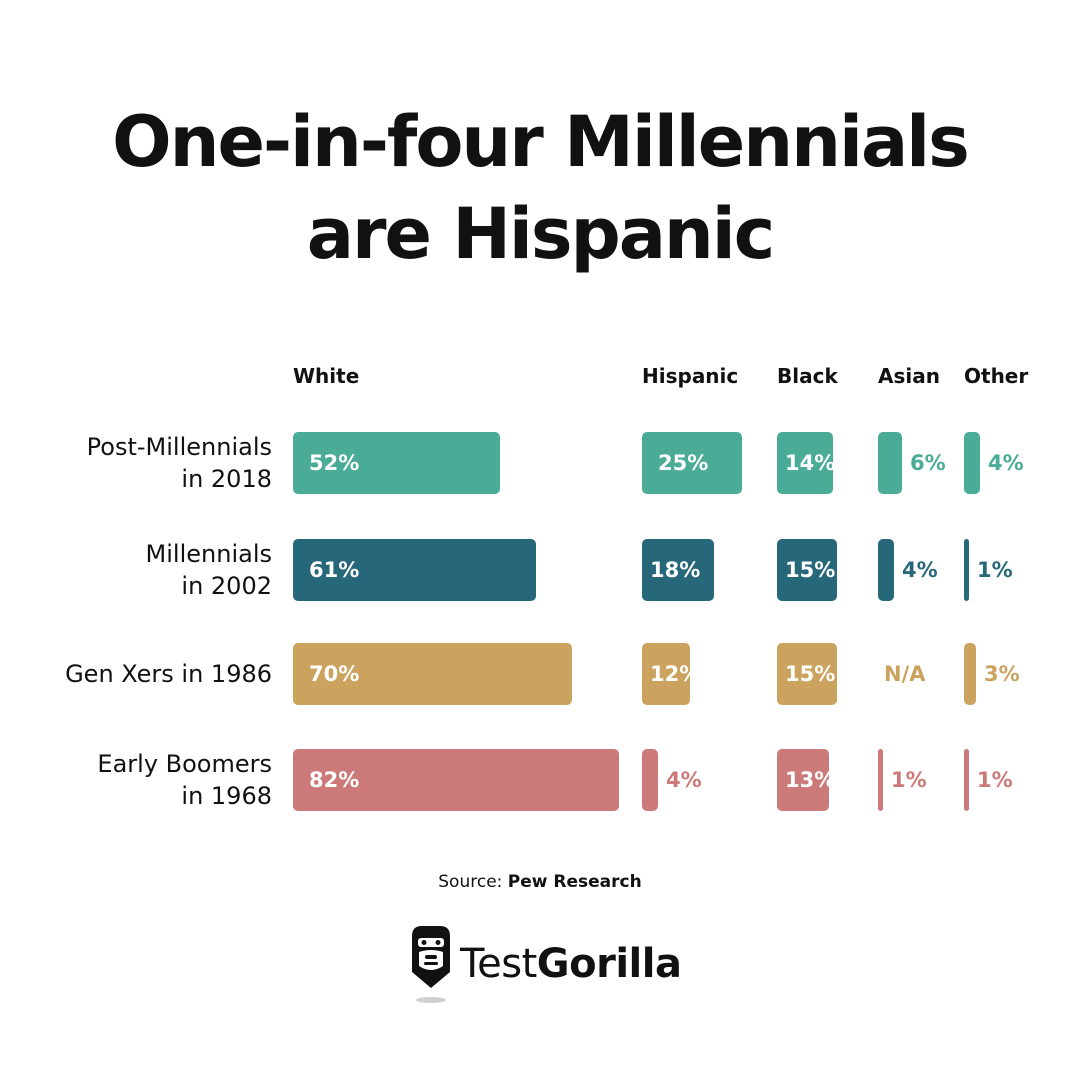 The height and width of the screenshot is (1080, 1080). What do you see at coordinates (909, 376) in the screenshot?
I see `column-header-asian: Asian` at bounding box center [909, 376].